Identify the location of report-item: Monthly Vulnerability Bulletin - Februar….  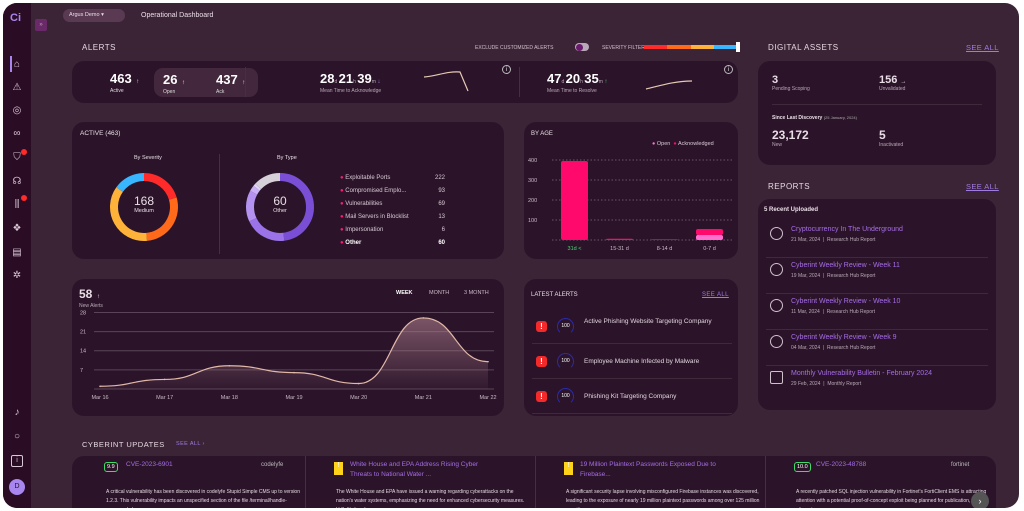
(877, 384).